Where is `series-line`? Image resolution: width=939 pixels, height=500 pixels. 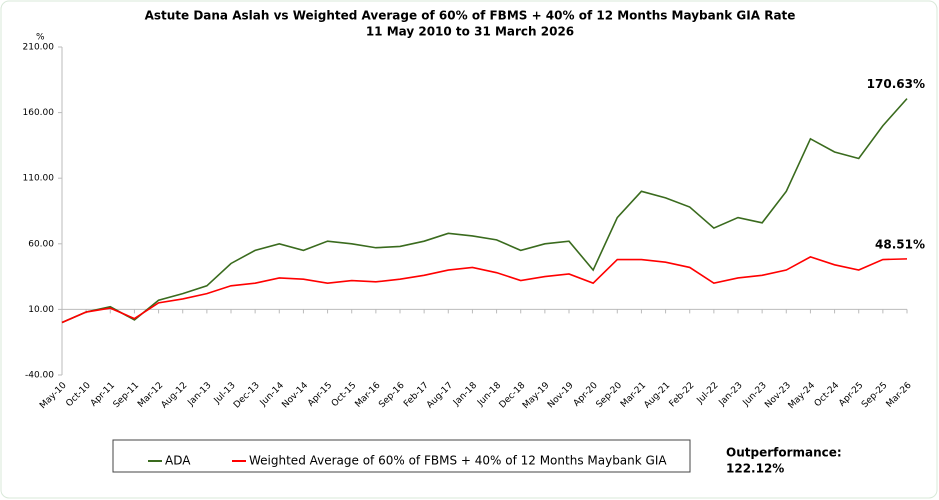 series-line is located at coordinates (484, 290).